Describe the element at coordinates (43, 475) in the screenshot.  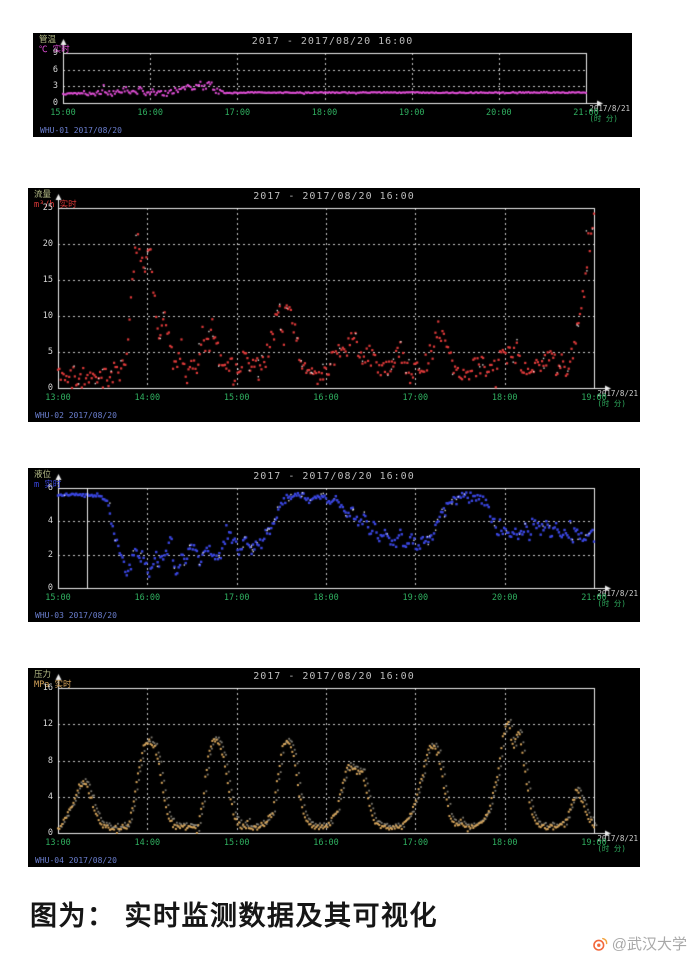
I see `corner-line1: 液位` at that location.